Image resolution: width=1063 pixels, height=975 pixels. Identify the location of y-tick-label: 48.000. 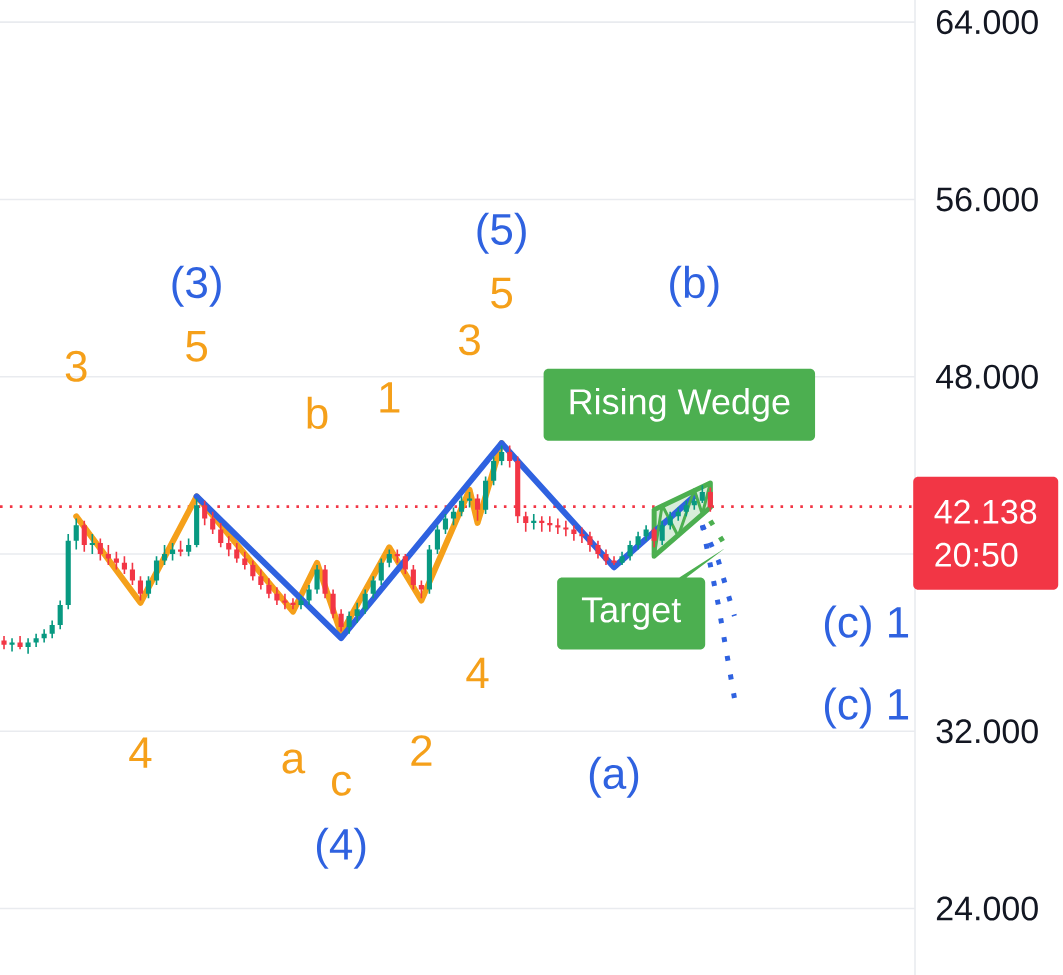
(987, 376).